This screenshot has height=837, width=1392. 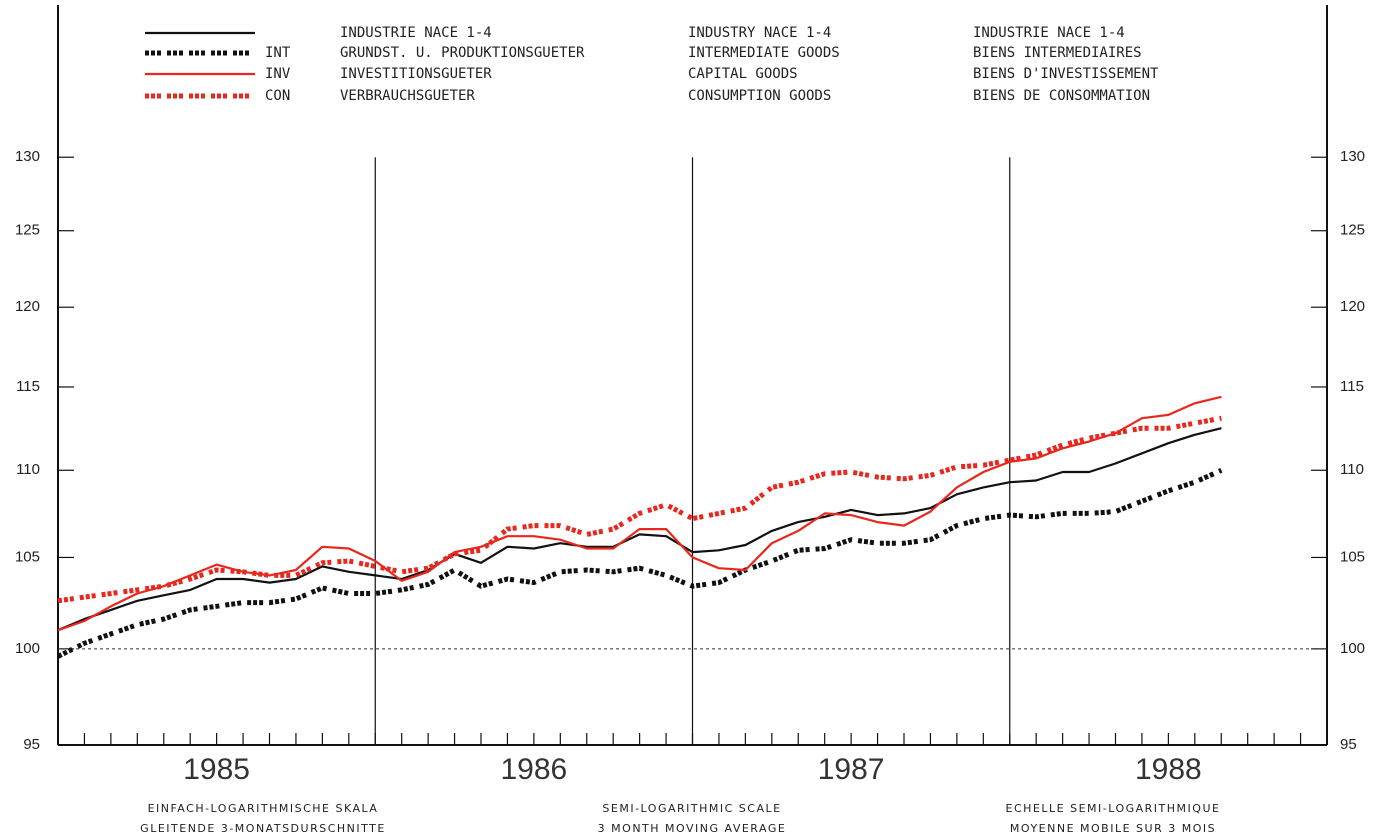 I want to click on footnote: GLEITENDE 3-MONATSDURSCHNITTE, so click(x=263, y=828).